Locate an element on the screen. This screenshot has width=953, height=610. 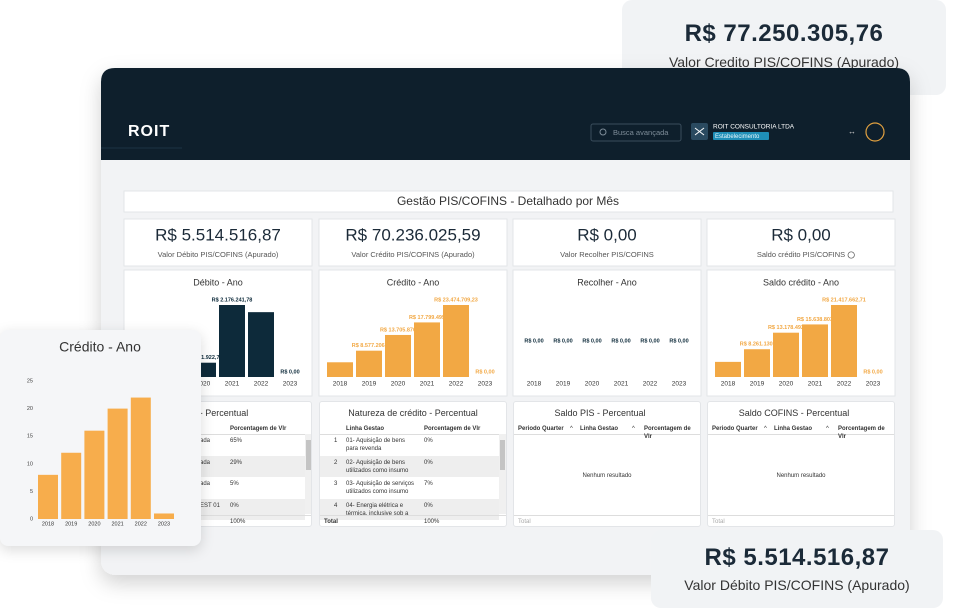
value-label: R$ 8.577.206, is located at coordinates (369, 346).